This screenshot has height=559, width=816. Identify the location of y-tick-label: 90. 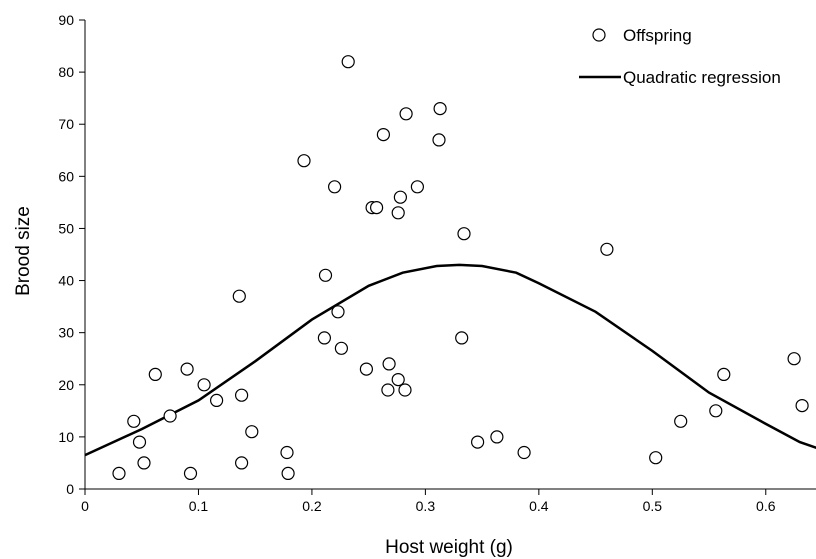
(66, 20).